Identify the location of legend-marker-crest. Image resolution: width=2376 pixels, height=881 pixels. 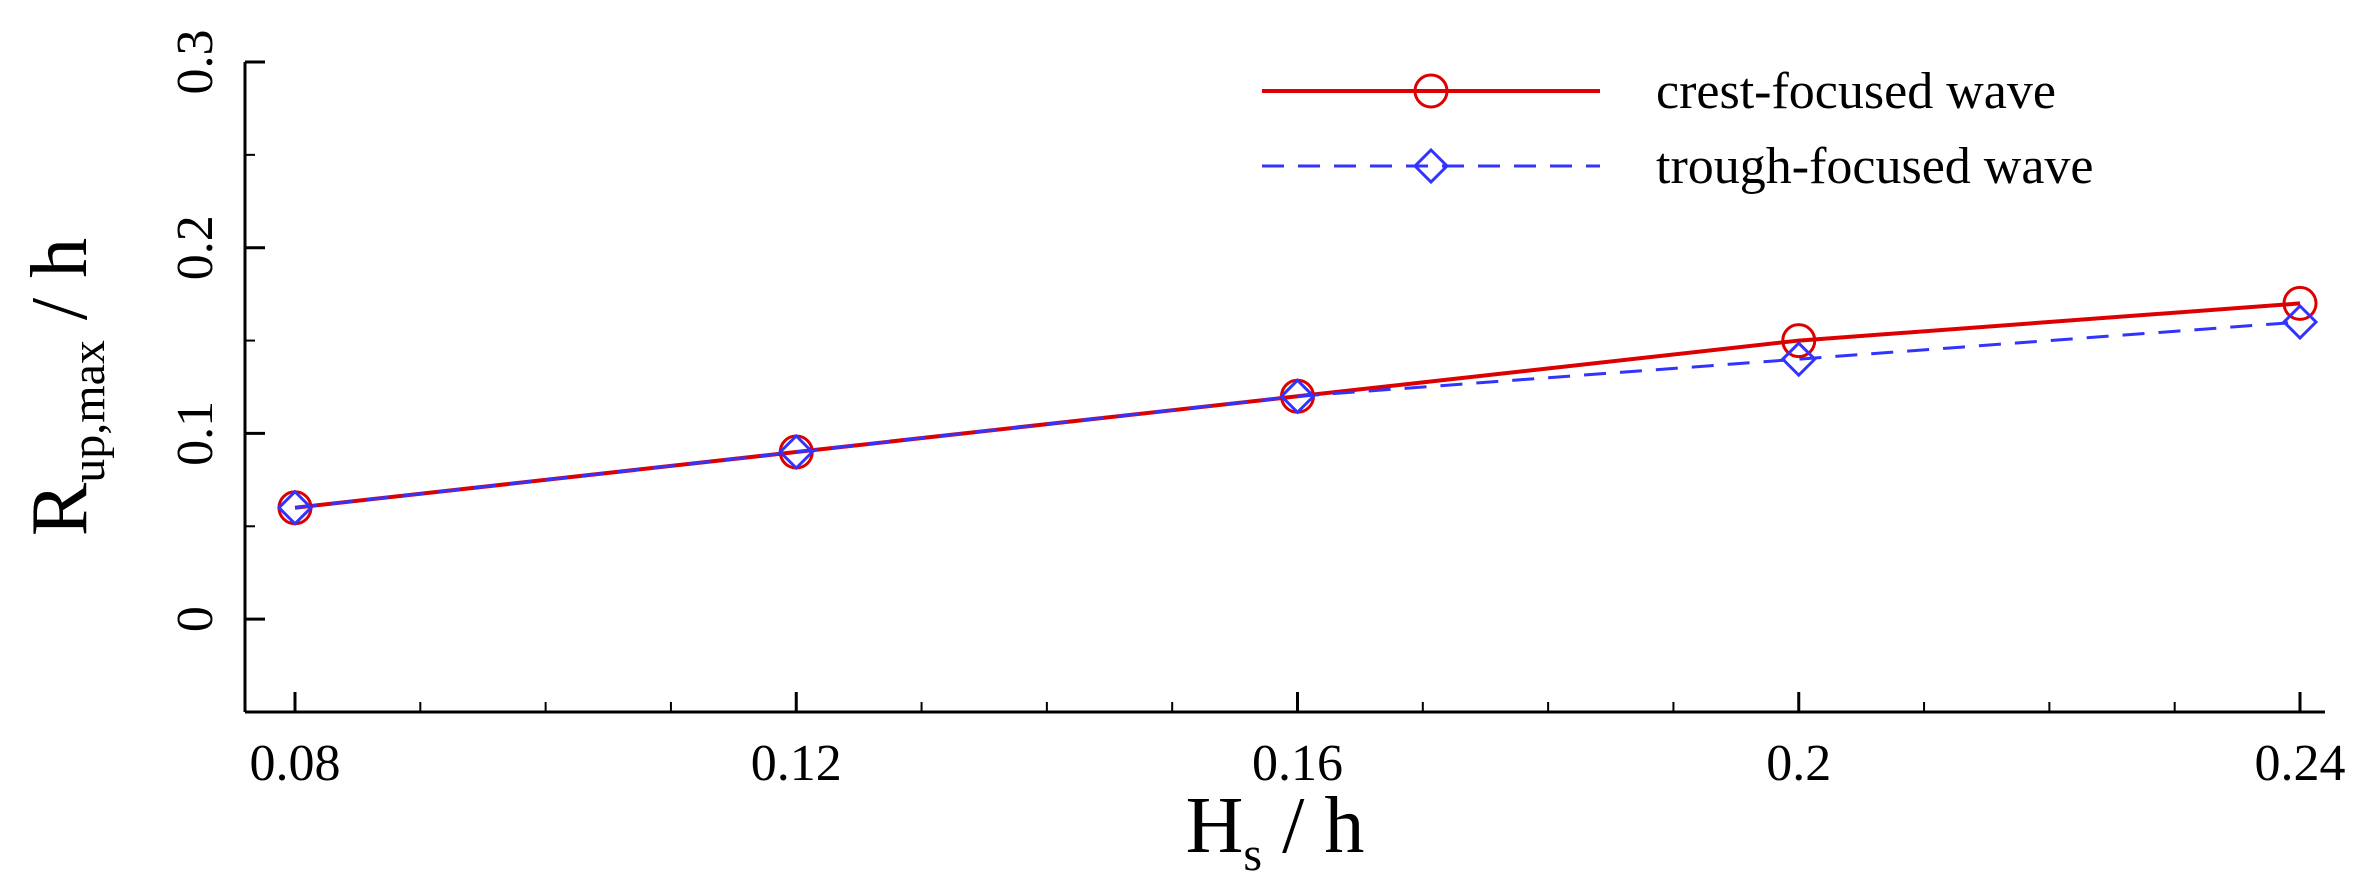
(1431, 91).